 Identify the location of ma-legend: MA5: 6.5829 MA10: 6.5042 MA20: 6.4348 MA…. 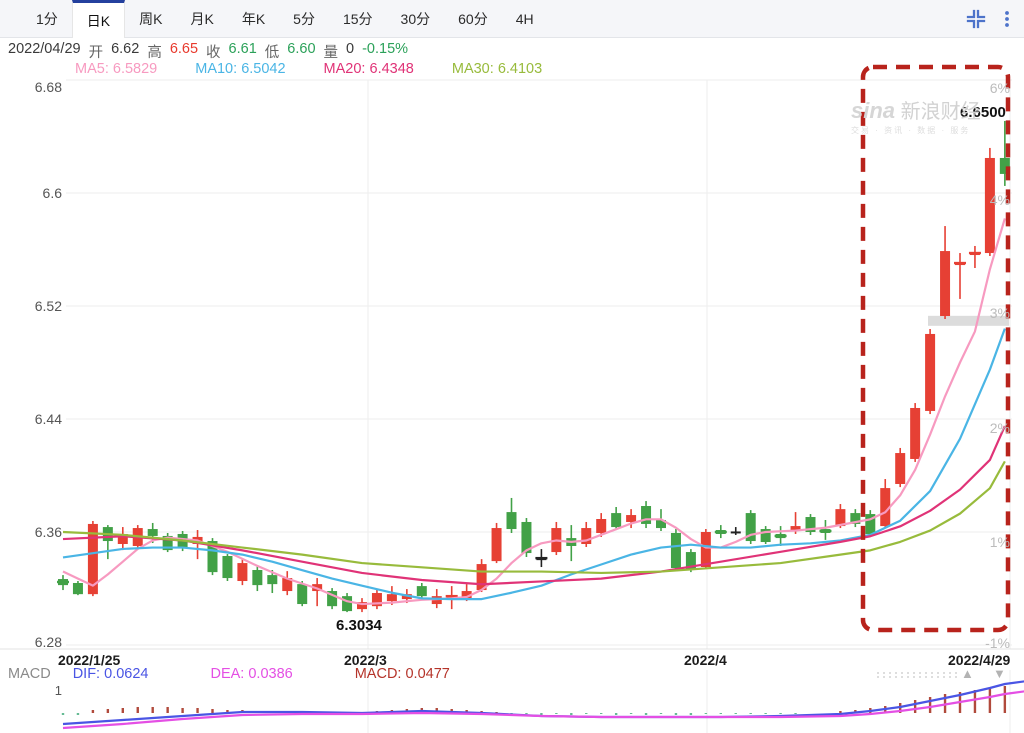
(308, 69).